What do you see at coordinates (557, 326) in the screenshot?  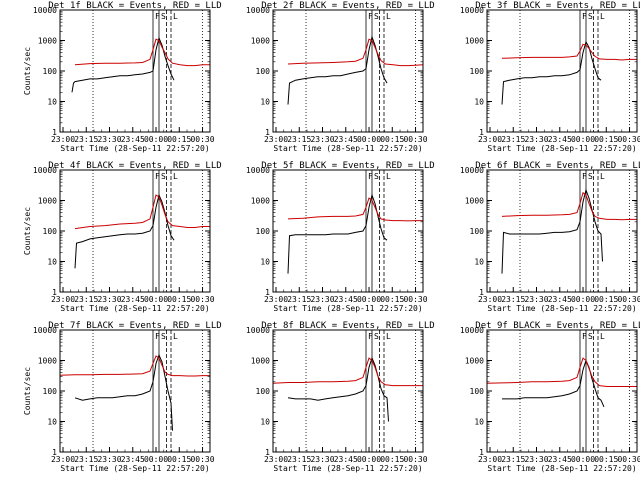 I see `chart-title: Det 9f BLACK = Events, RED = LLD` at bounding box center [557, 326].